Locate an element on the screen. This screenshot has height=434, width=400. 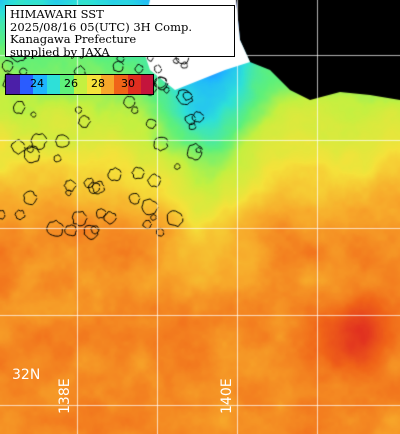
map-timestamp: 2025/08/16 05(UTC) 3H Comp. is located at coordinates (101, 26).